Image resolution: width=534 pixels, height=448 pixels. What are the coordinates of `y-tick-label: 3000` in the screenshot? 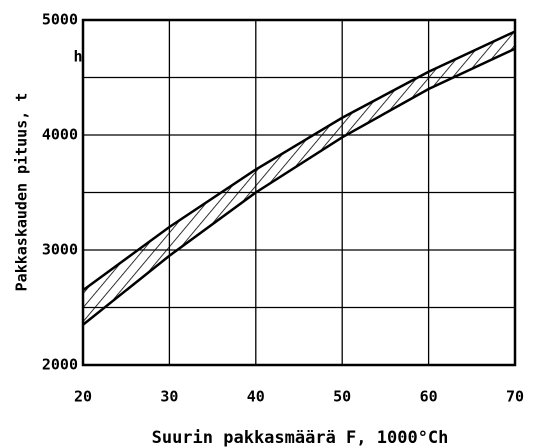 It's located at (60, 250).